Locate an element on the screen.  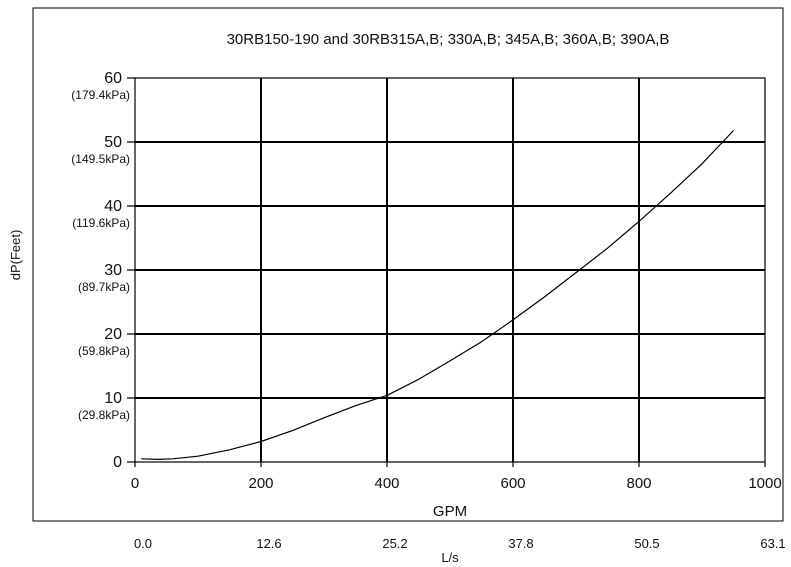
secondary-x-tick-label: 0.0 is located at coordinates (143, 543).